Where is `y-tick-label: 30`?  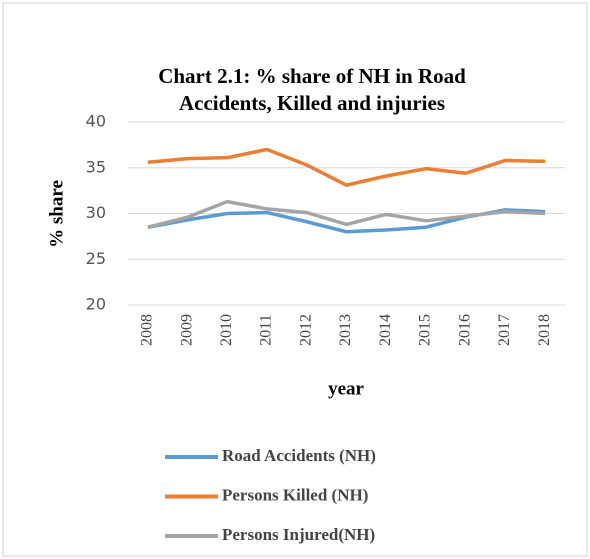
y-tick-label: 30 is located at coordinates (96, 212).